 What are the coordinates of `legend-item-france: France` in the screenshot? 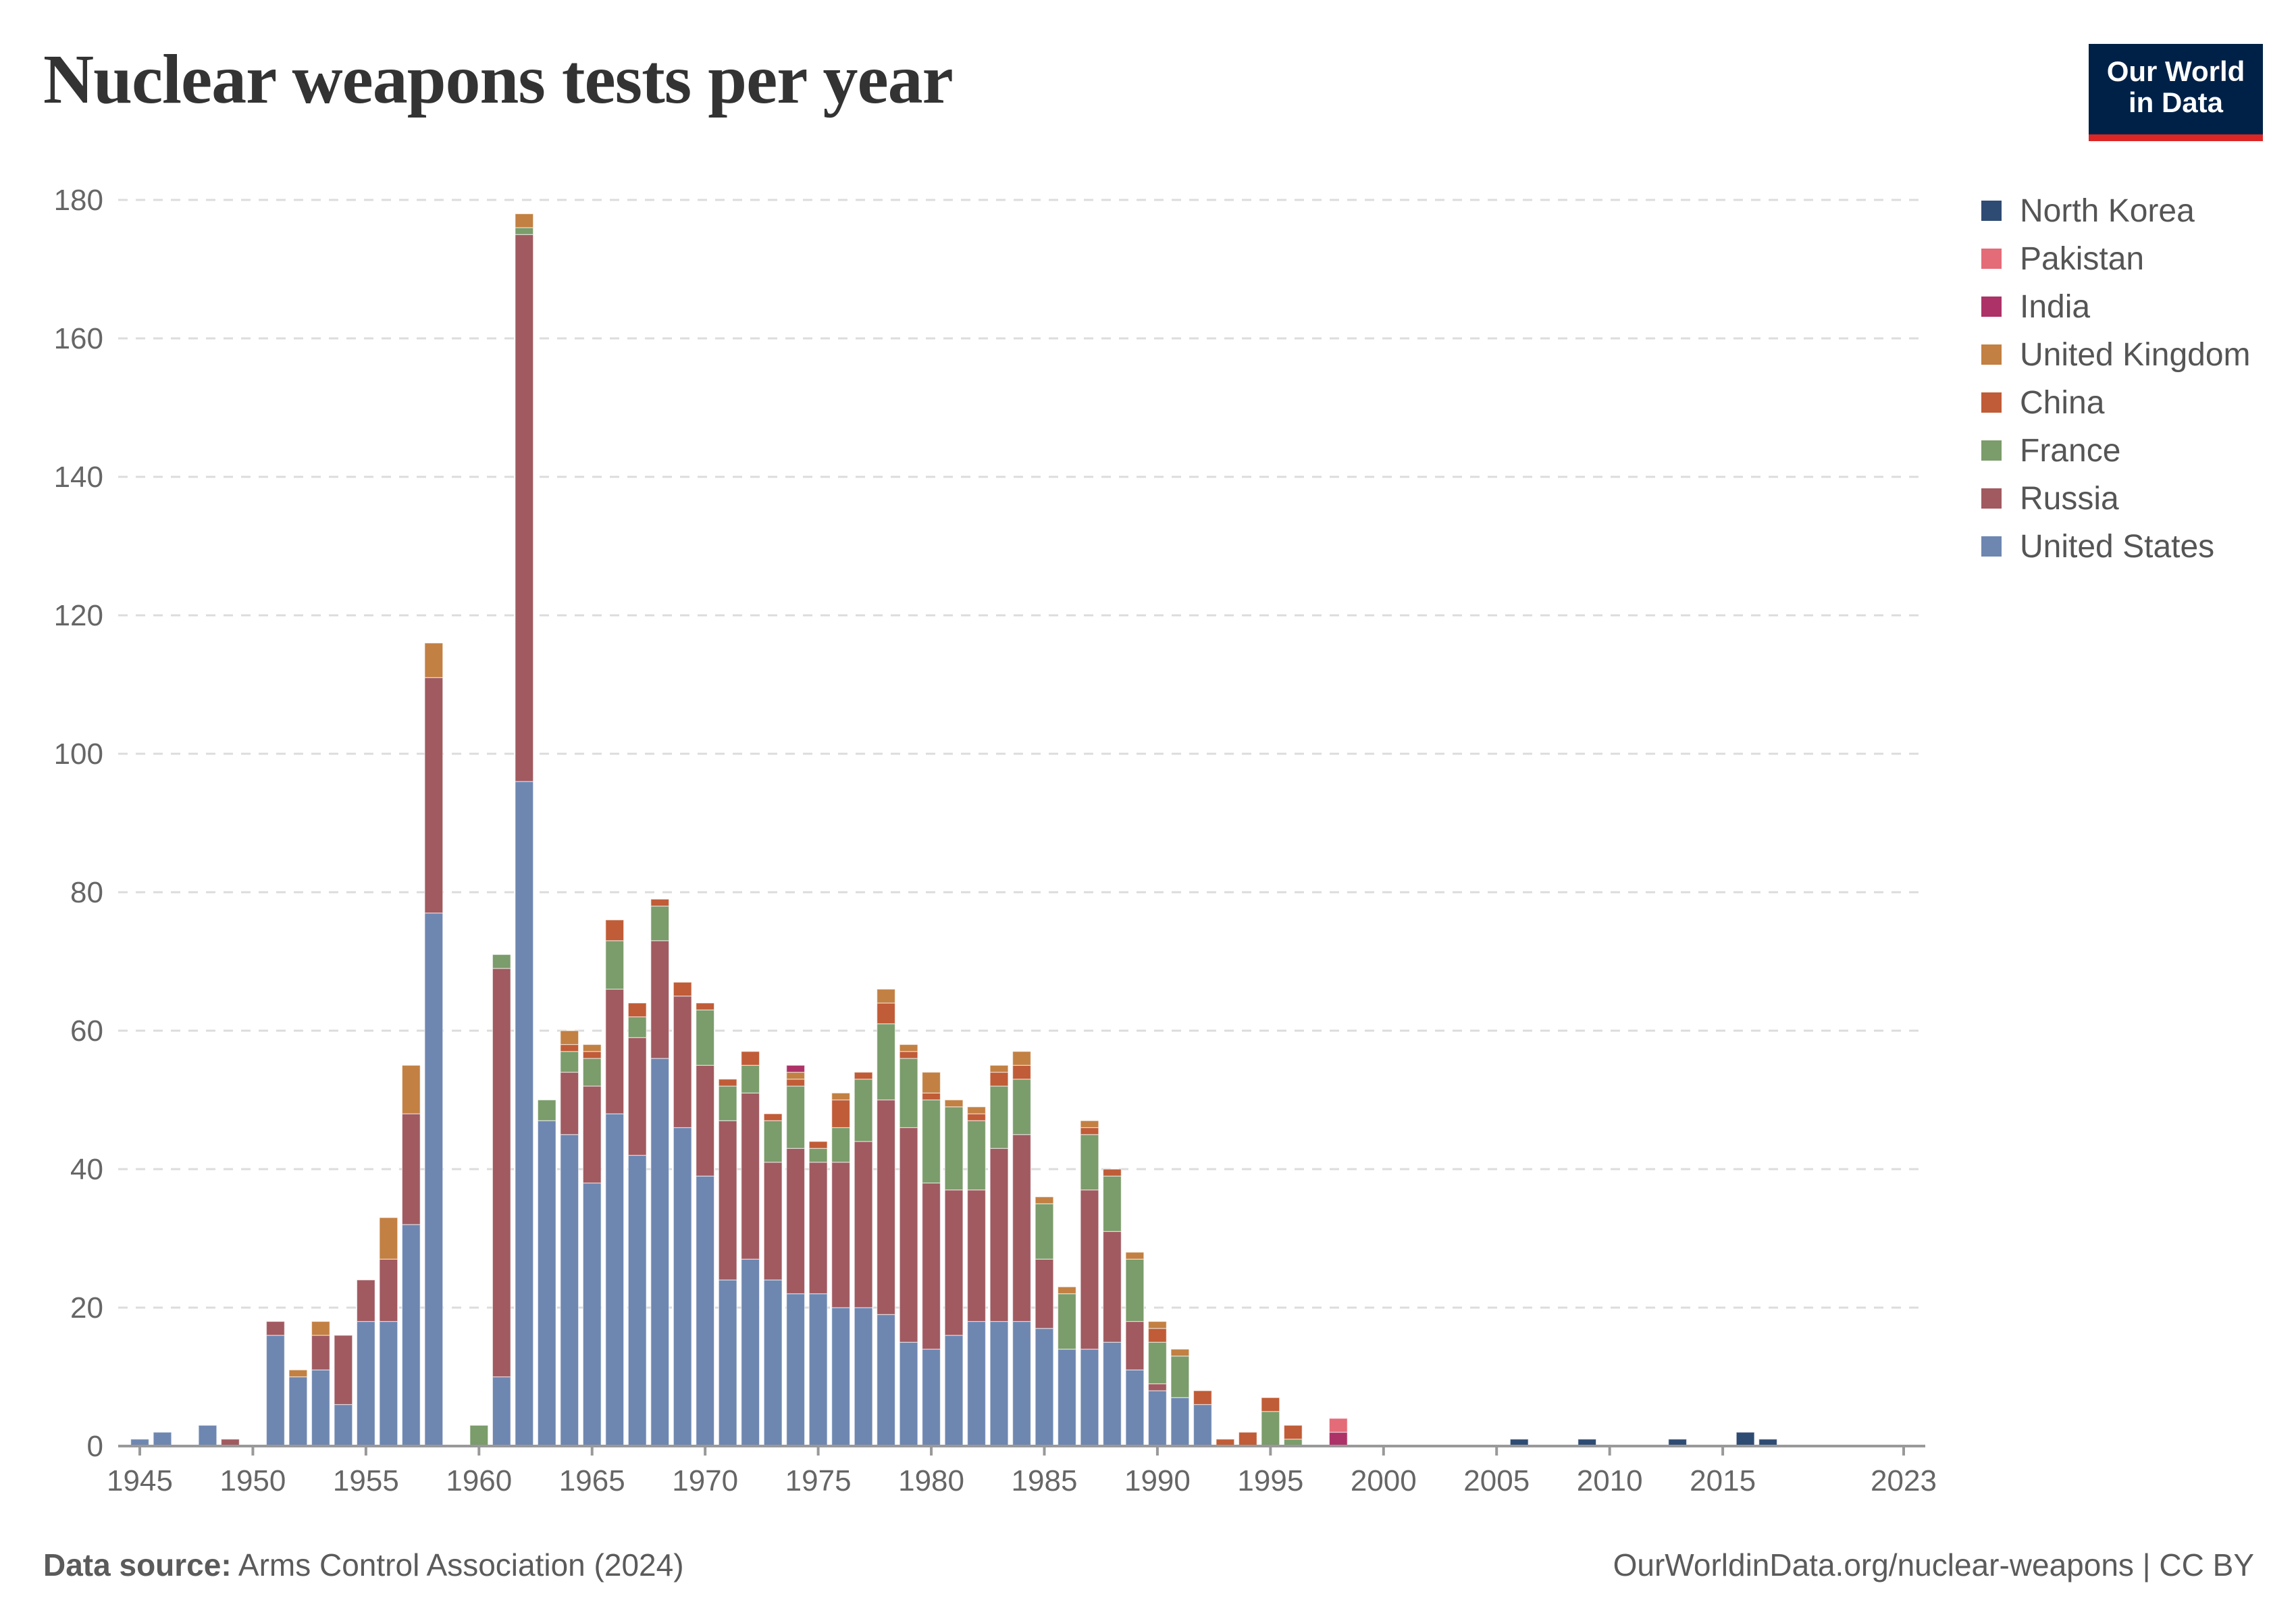 It's located at (2050, 450).